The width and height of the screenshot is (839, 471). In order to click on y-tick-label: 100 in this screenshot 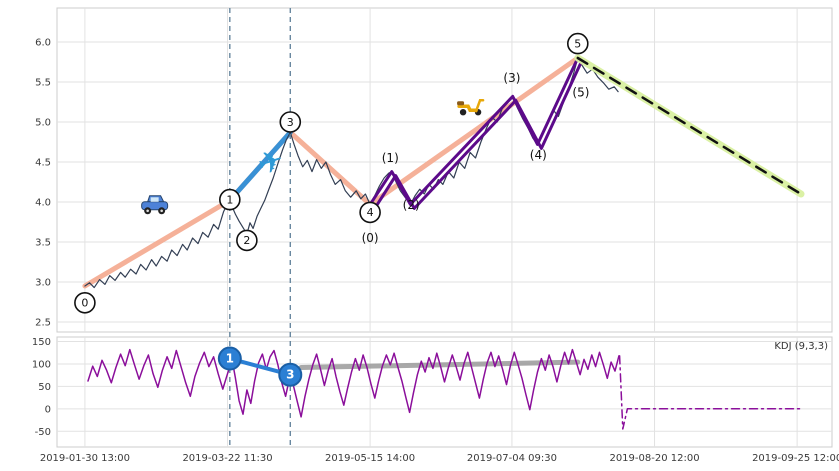, I will do `click(41, 364)`.